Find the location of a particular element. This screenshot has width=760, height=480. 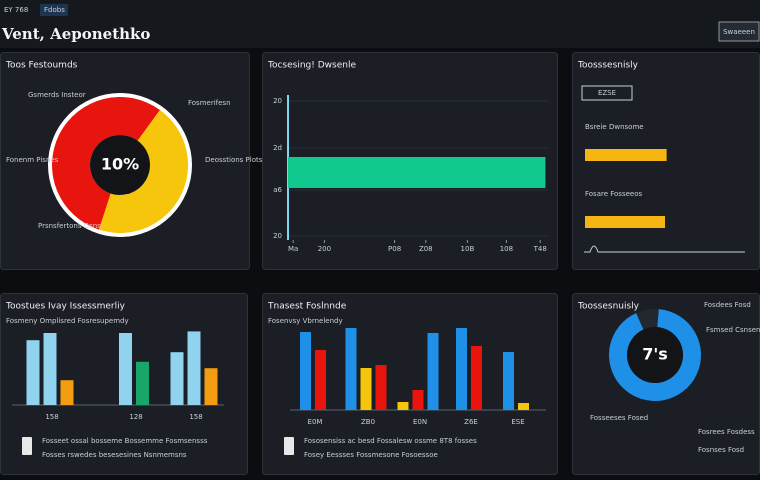

header-button is located at coordinates (739, 31).